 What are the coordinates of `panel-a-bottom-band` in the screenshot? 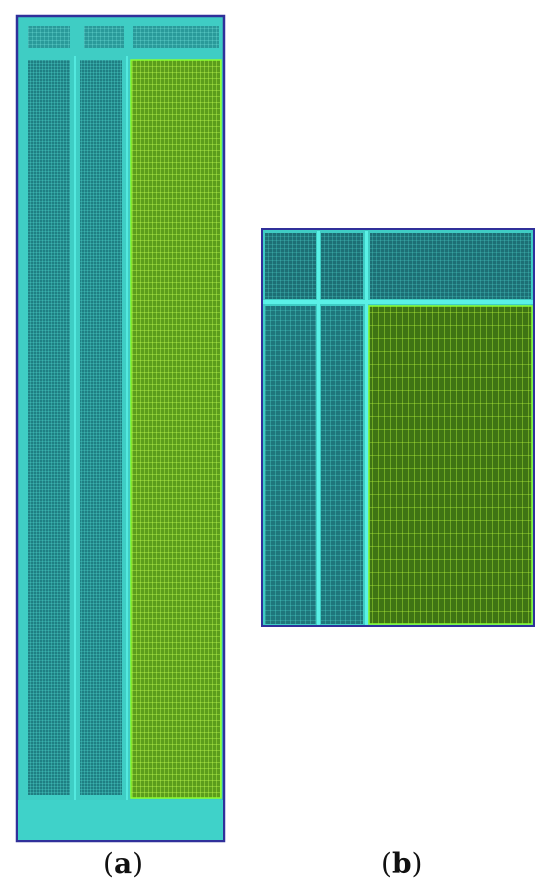 It's located at (120, 820).